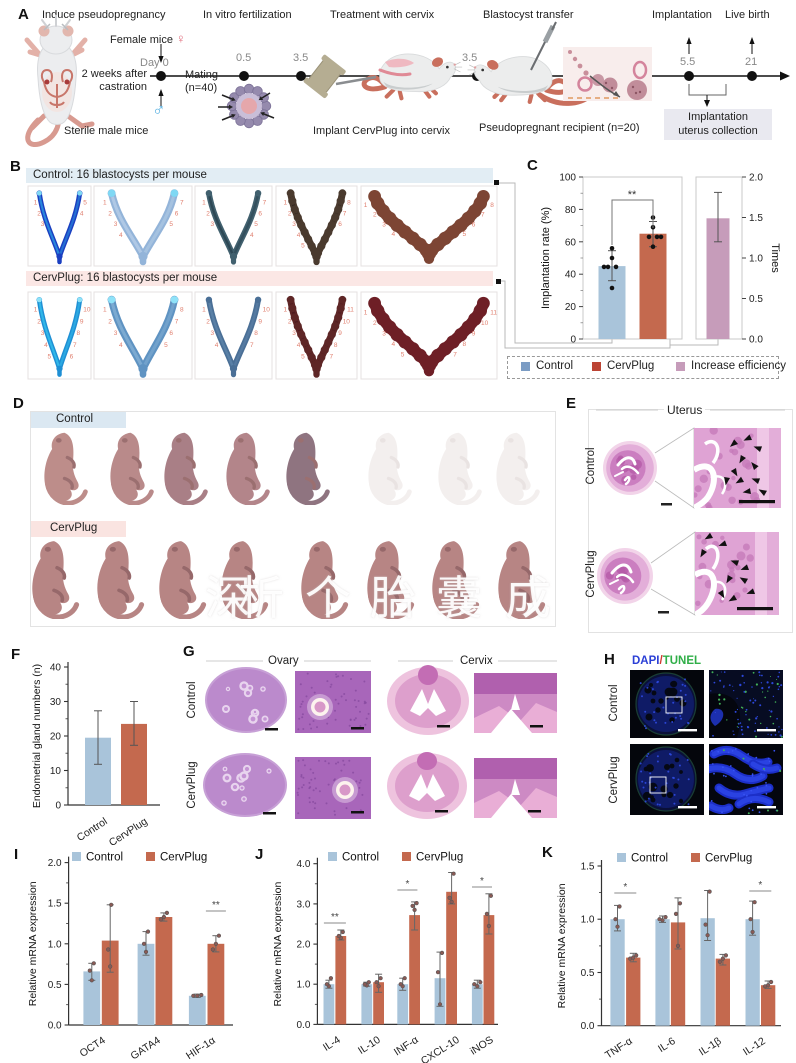  I want to click on svg-text: IL-4, so click(332, 1044).